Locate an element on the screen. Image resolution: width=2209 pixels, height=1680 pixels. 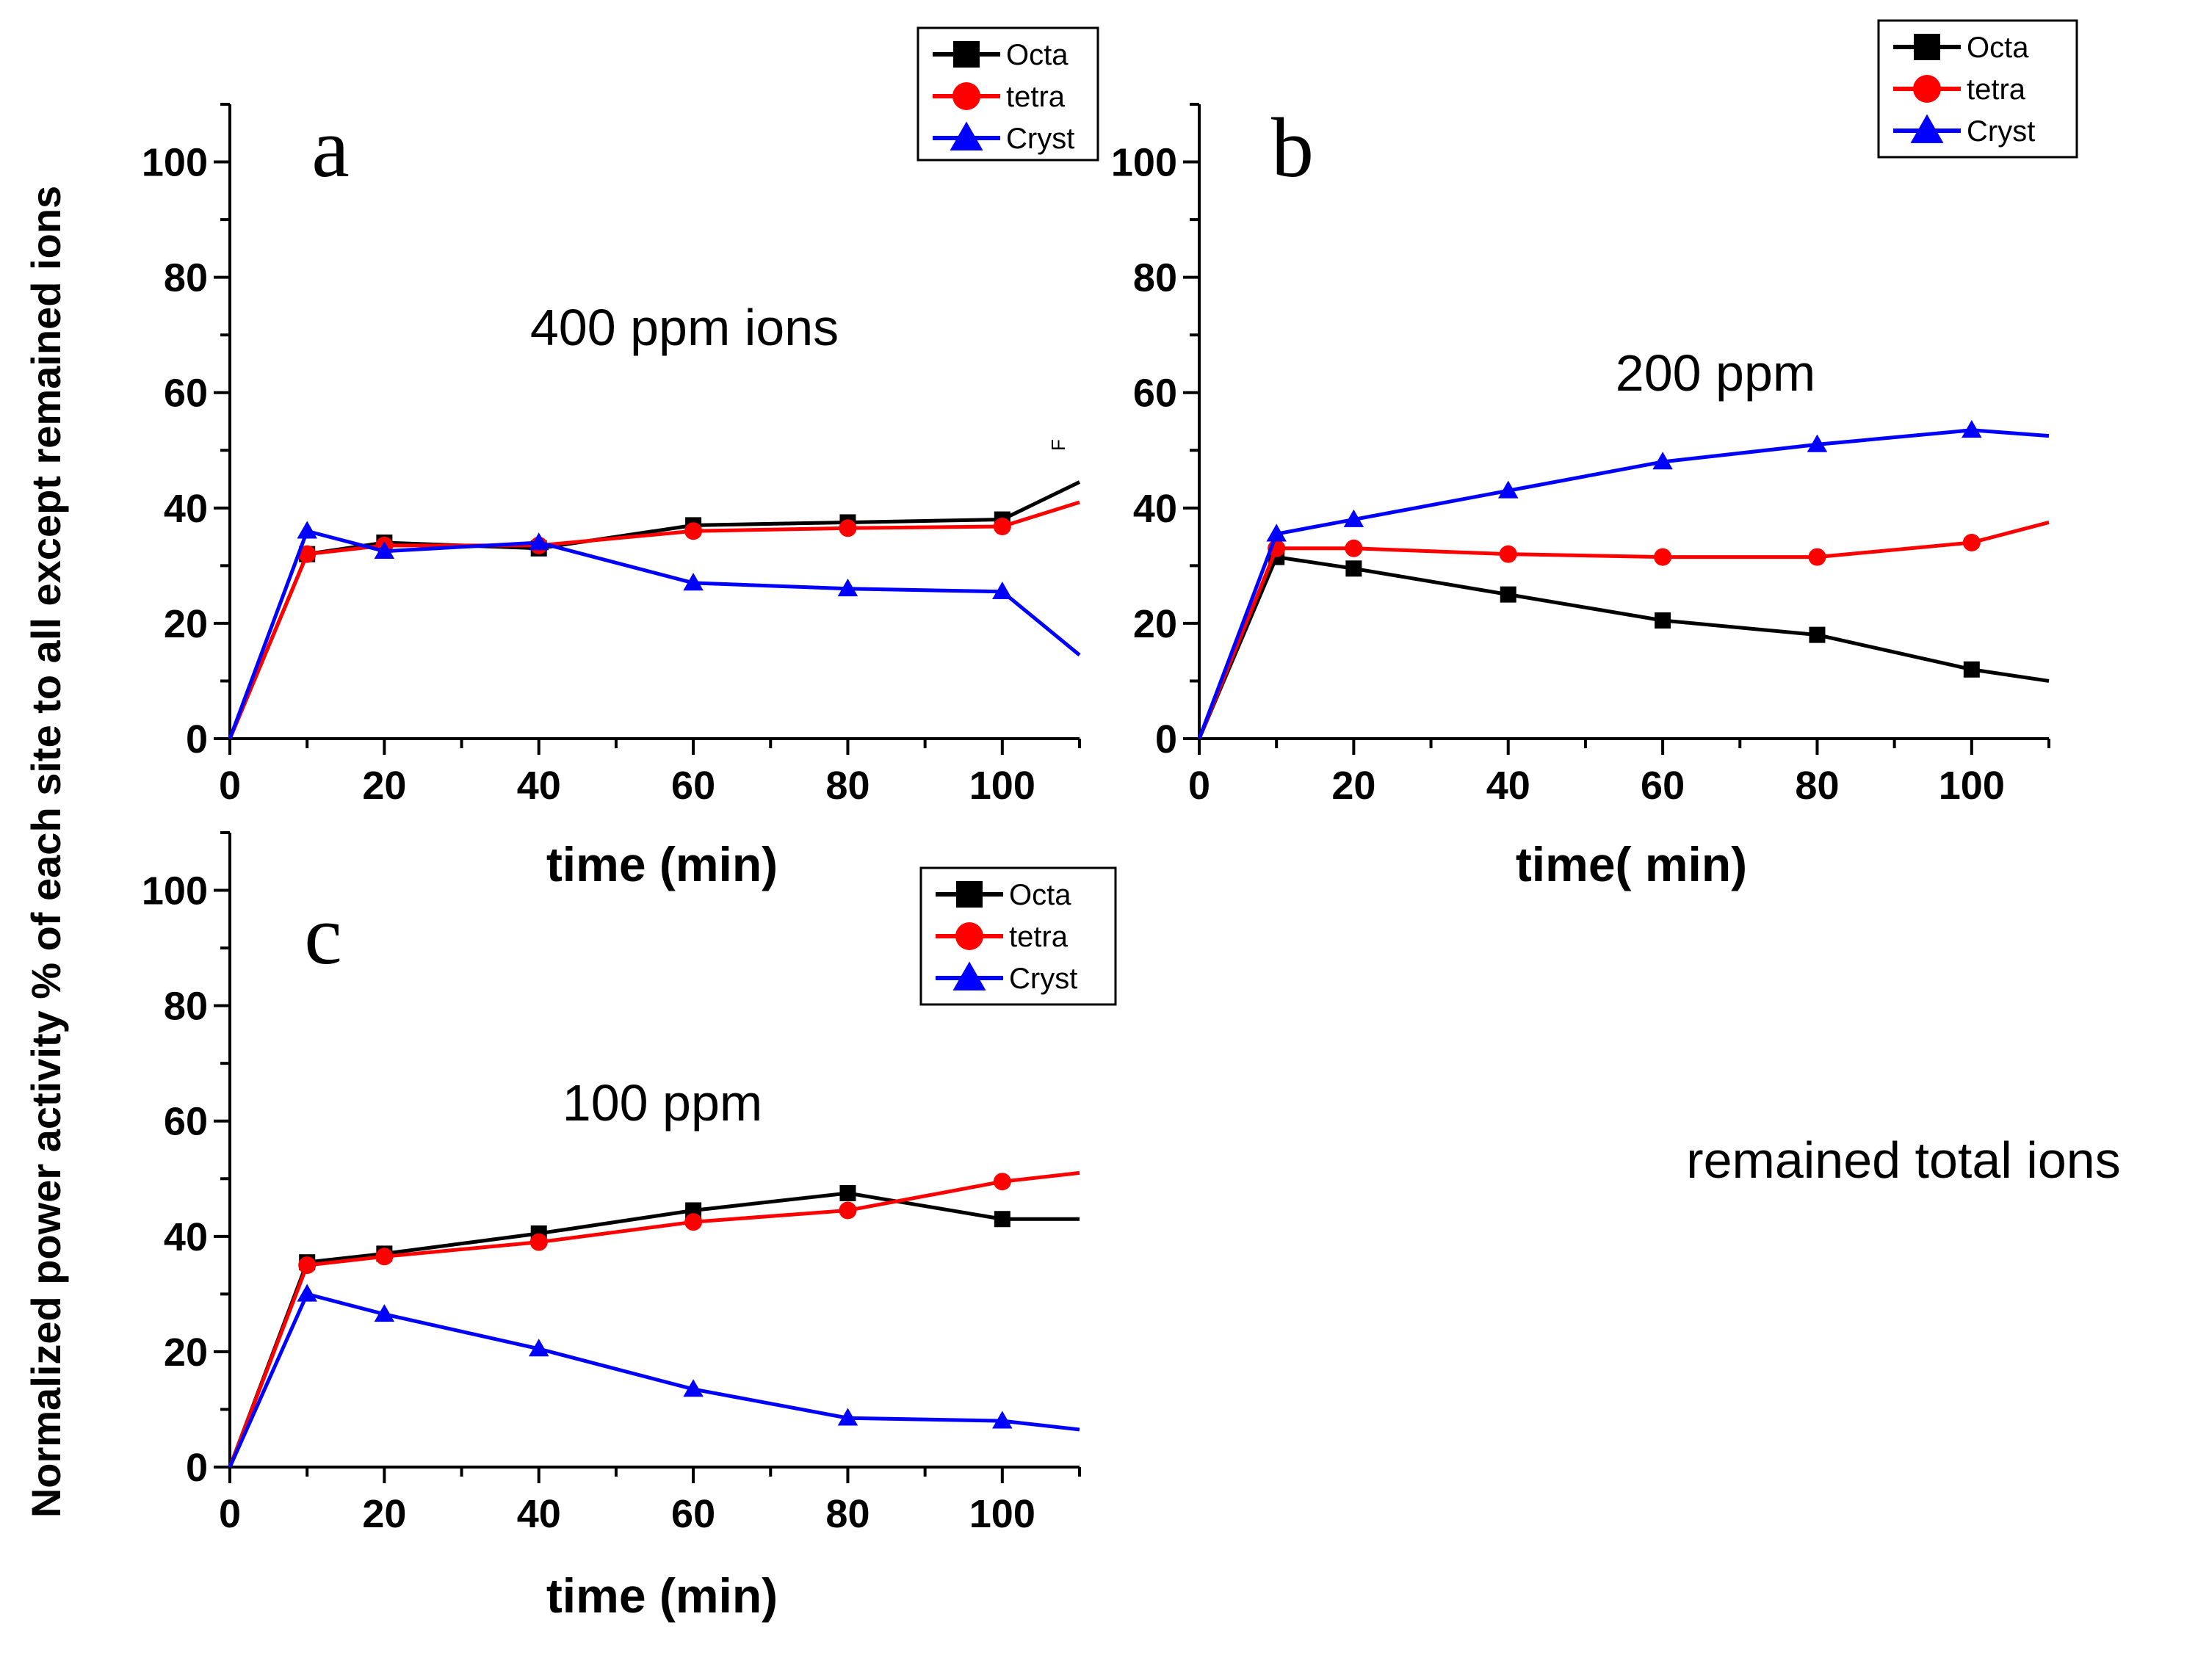
panel-letter: c is located at coordinates (323, 935).